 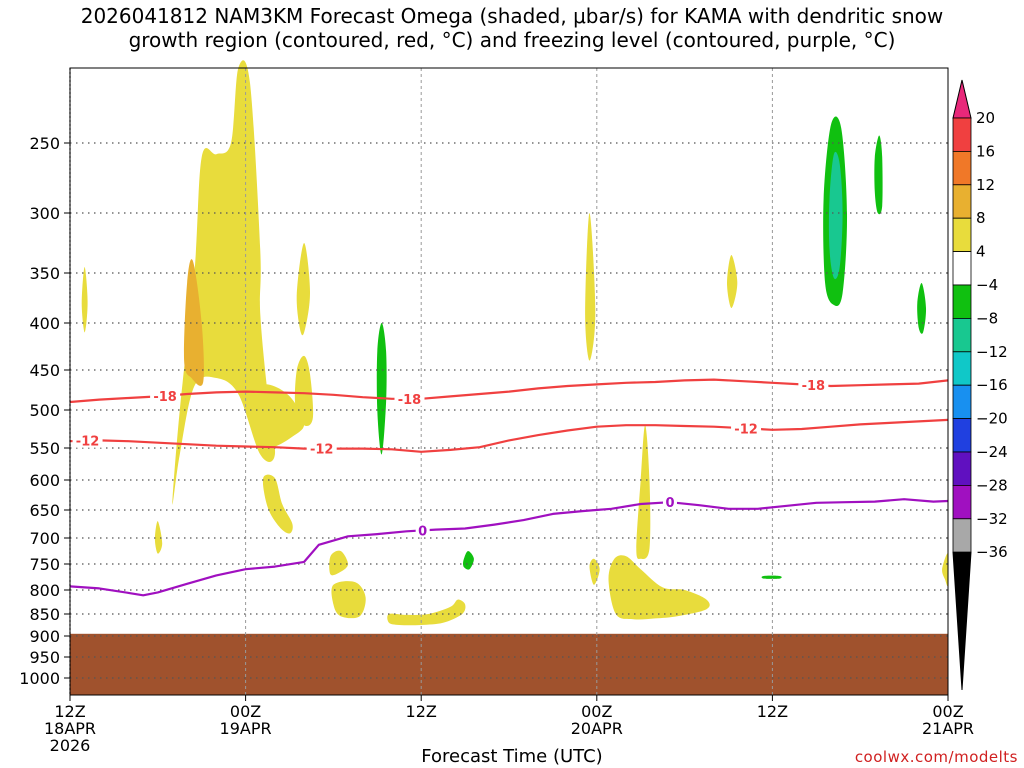 I want to click on credit-text: coolwx.com/modelts, so click(x=936, y=757).